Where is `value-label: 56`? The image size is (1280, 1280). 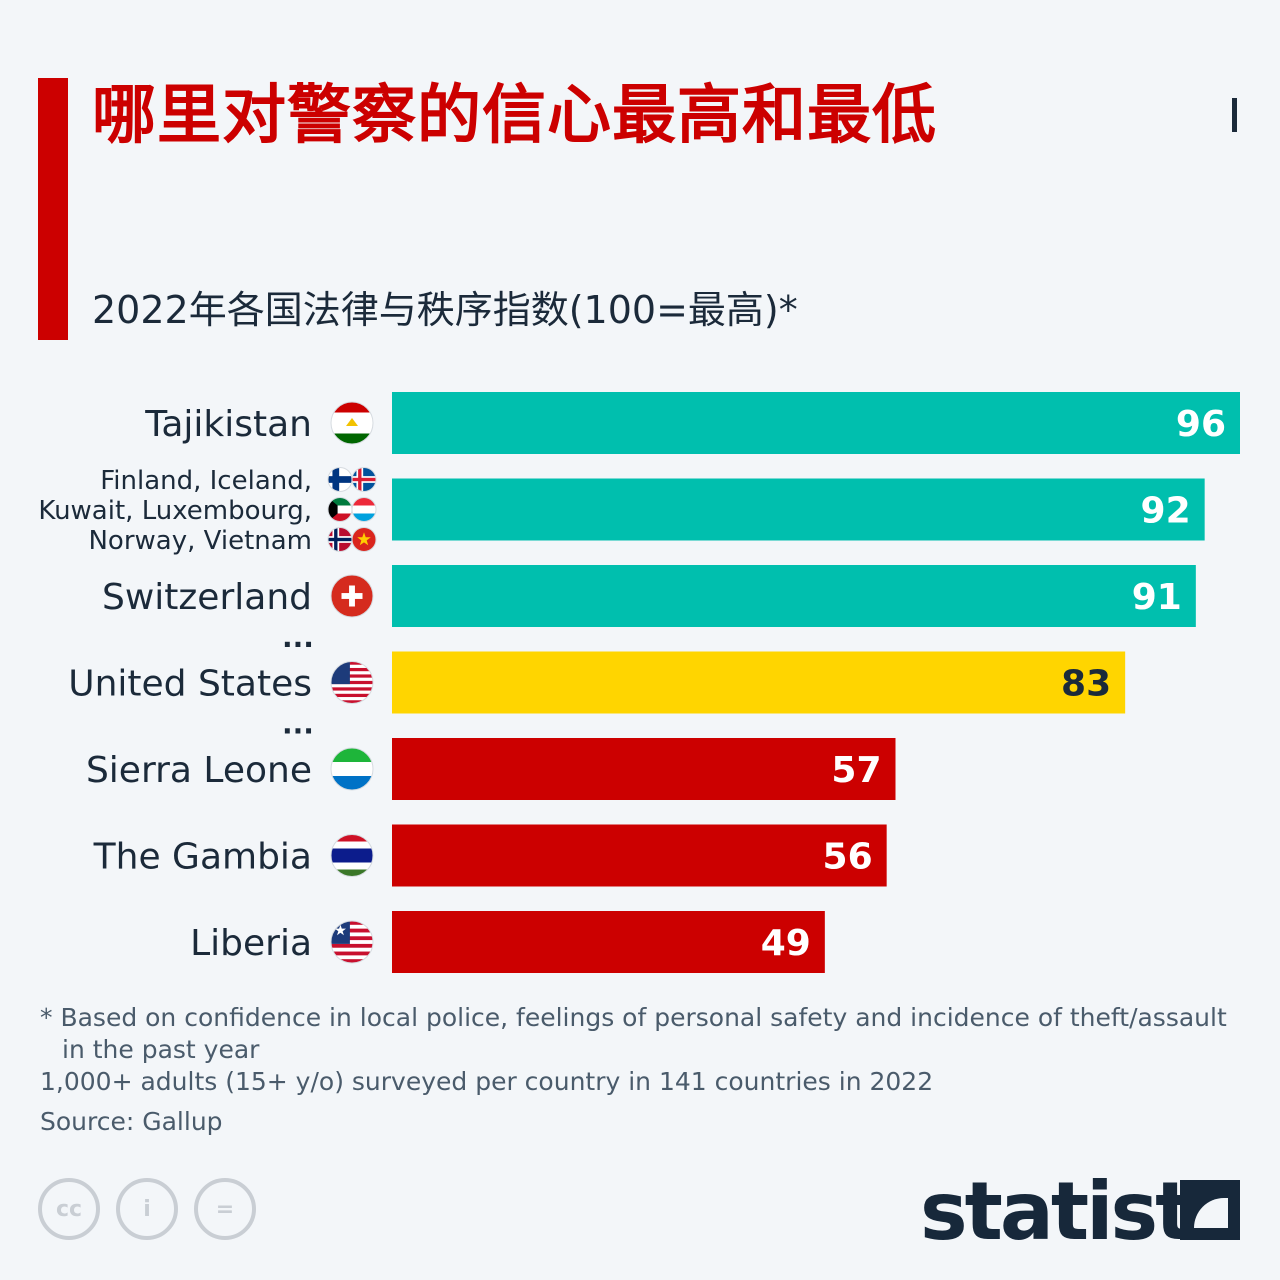
value-label: 56 is located at coordinates (848, 857).